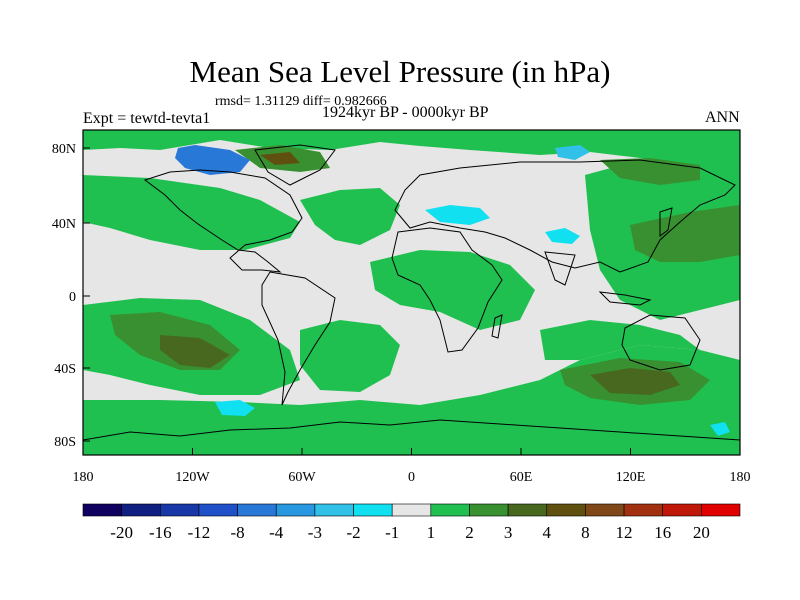 Image resolution: width=800 pixels, height=600 pixels. What do you see at coordinates (631, 477) in the screenshot?
I see `x-tick-label: 120E` at bounding box center [631, 477].